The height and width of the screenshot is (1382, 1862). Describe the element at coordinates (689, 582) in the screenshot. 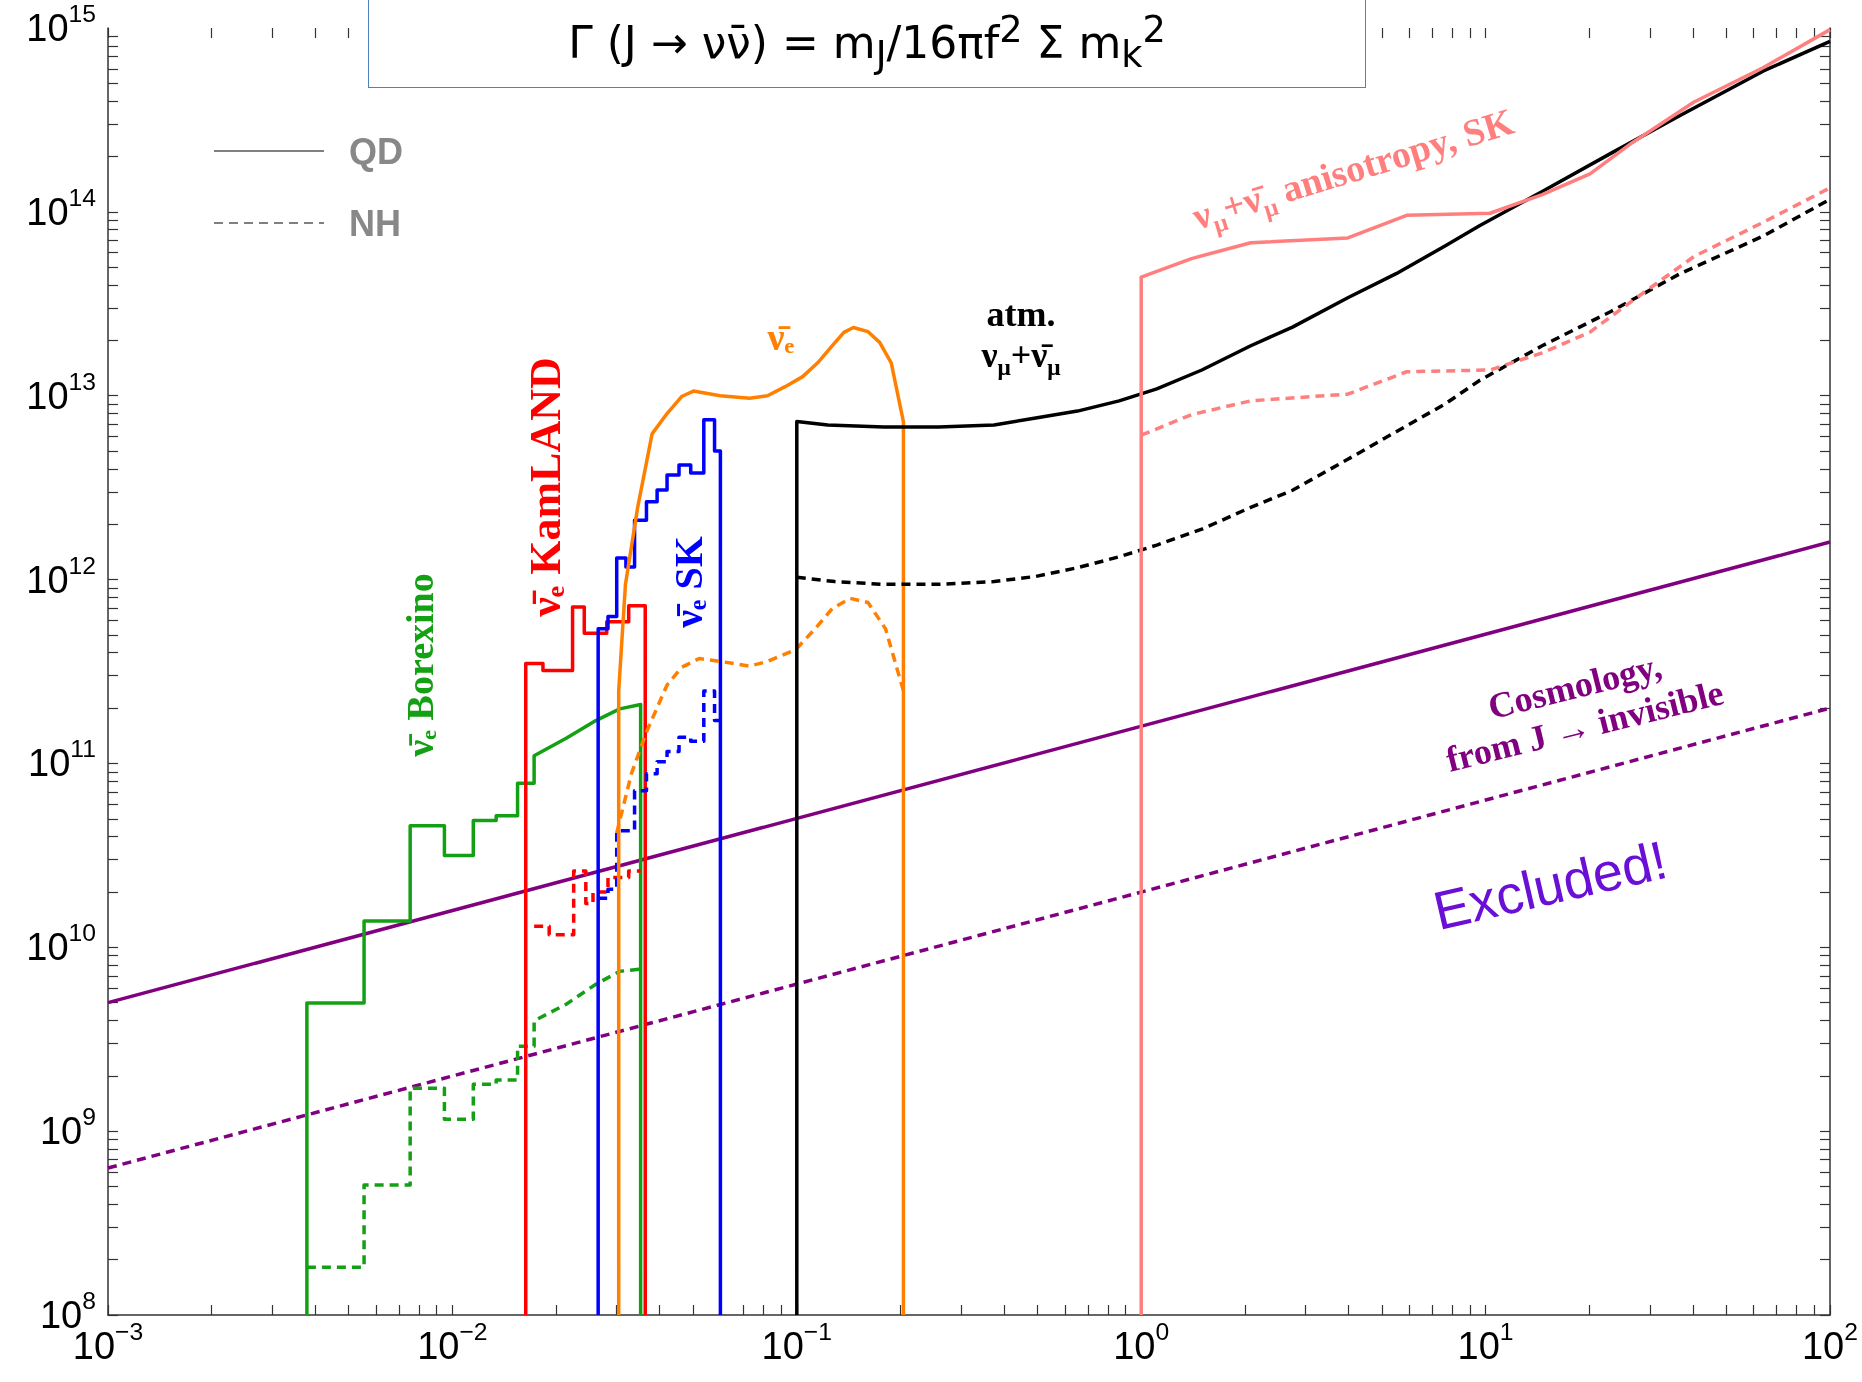

I see `annotation: ν̄ₑ SK` at that location.